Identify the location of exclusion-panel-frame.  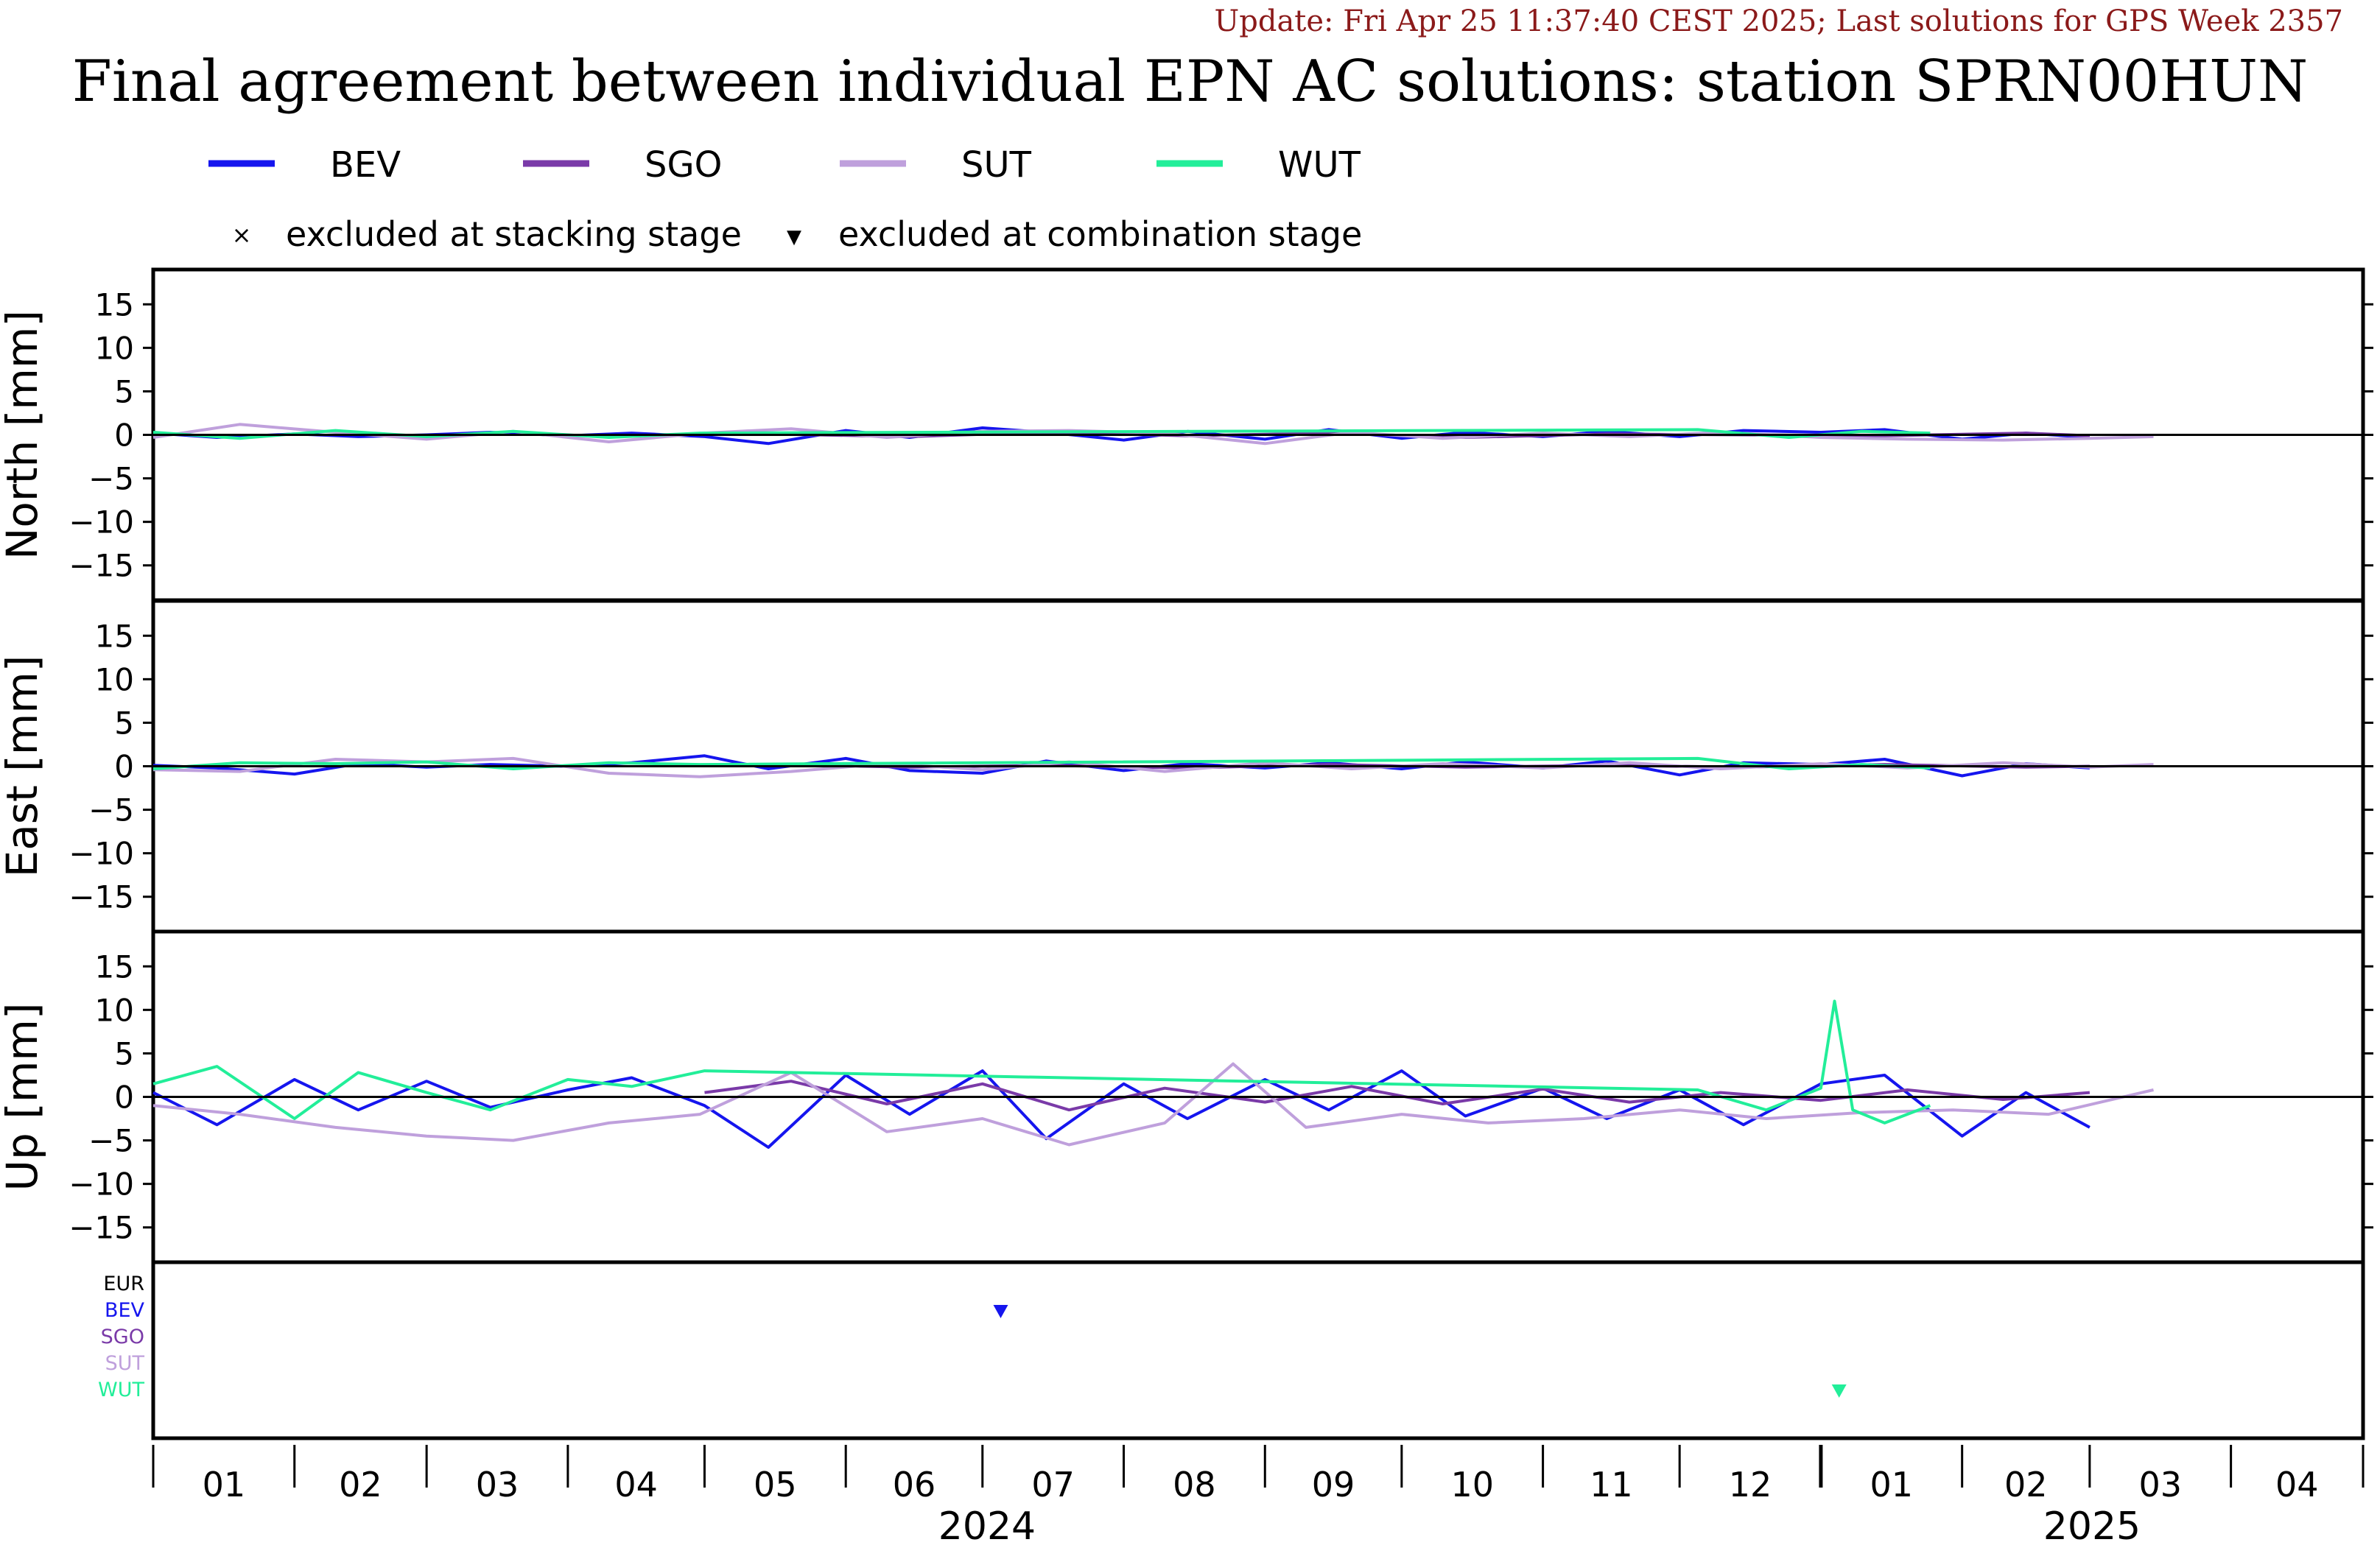
(1258, 1350).